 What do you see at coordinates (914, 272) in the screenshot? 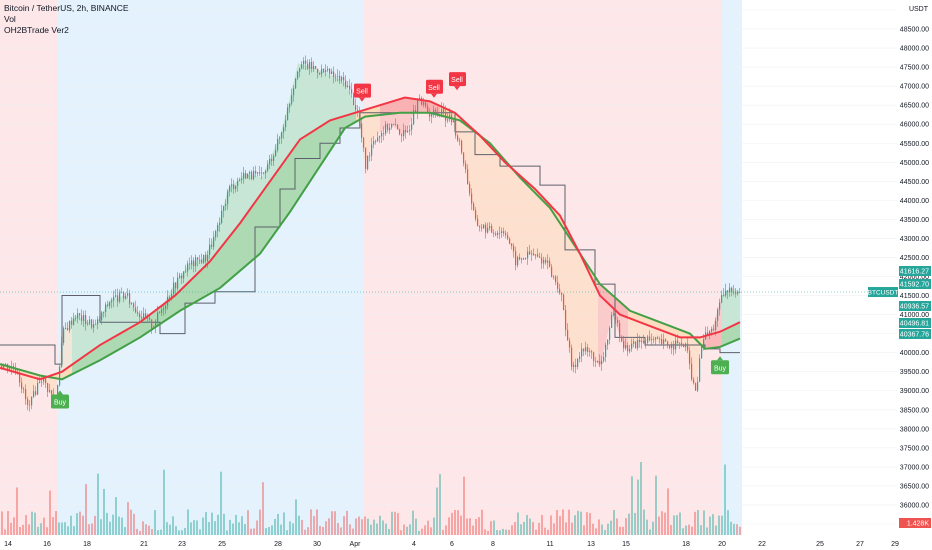
I see `price-badge-text: 41616.27` at bounding box center [914, 272].